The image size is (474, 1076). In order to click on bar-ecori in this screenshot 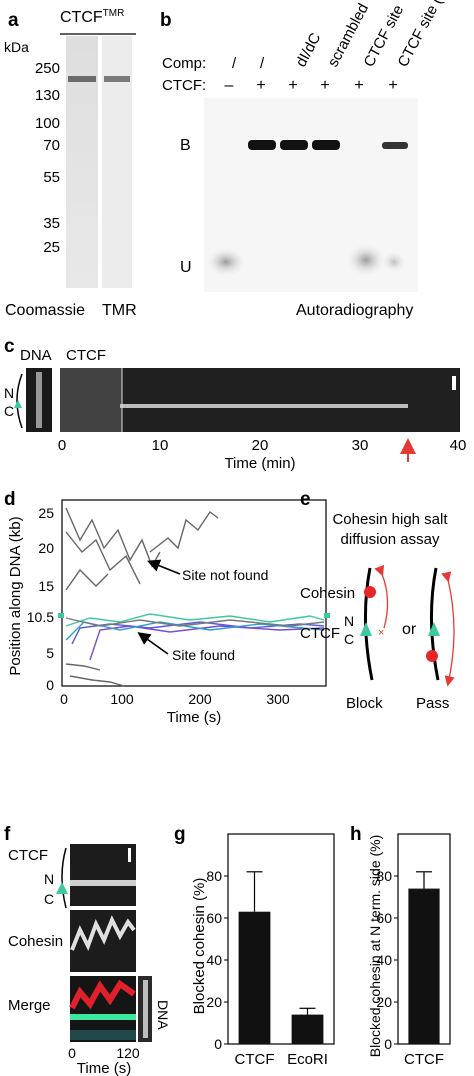, I will do `click(307, 1029)`.